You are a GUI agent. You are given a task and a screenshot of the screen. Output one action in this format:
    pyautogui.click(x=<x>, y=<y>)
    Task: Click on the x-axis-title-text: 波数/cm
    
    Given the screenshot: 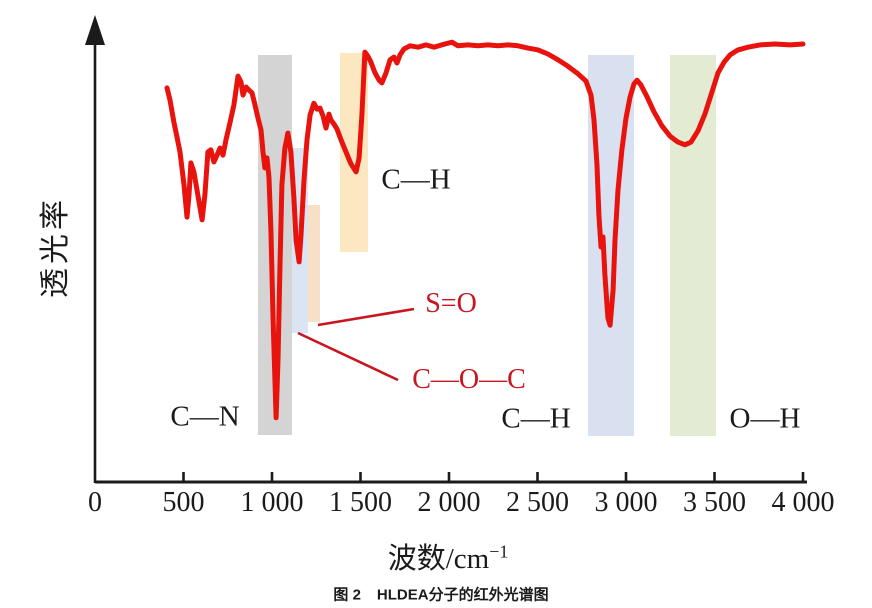 What is the action you would take?
    pyautogui.click(x=438, y=559)
    